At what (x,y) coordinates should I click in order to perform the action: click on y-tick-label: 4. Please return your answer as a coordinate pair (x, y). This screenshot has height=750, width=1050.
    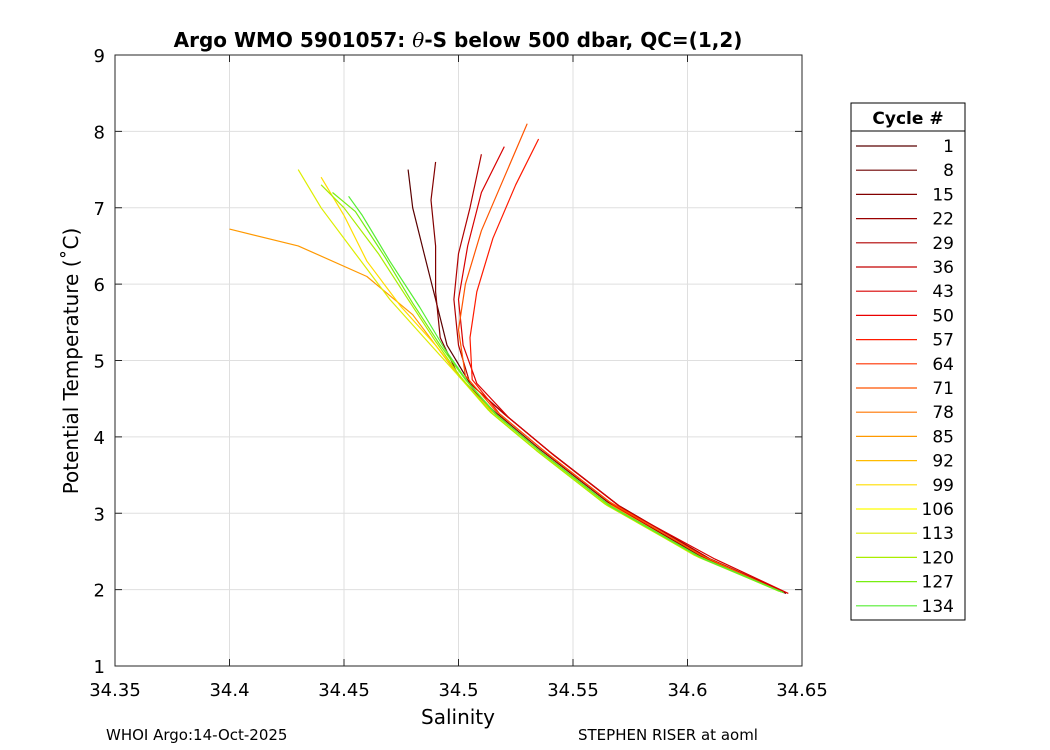
    Looking at the image, I should click on (99, 438).